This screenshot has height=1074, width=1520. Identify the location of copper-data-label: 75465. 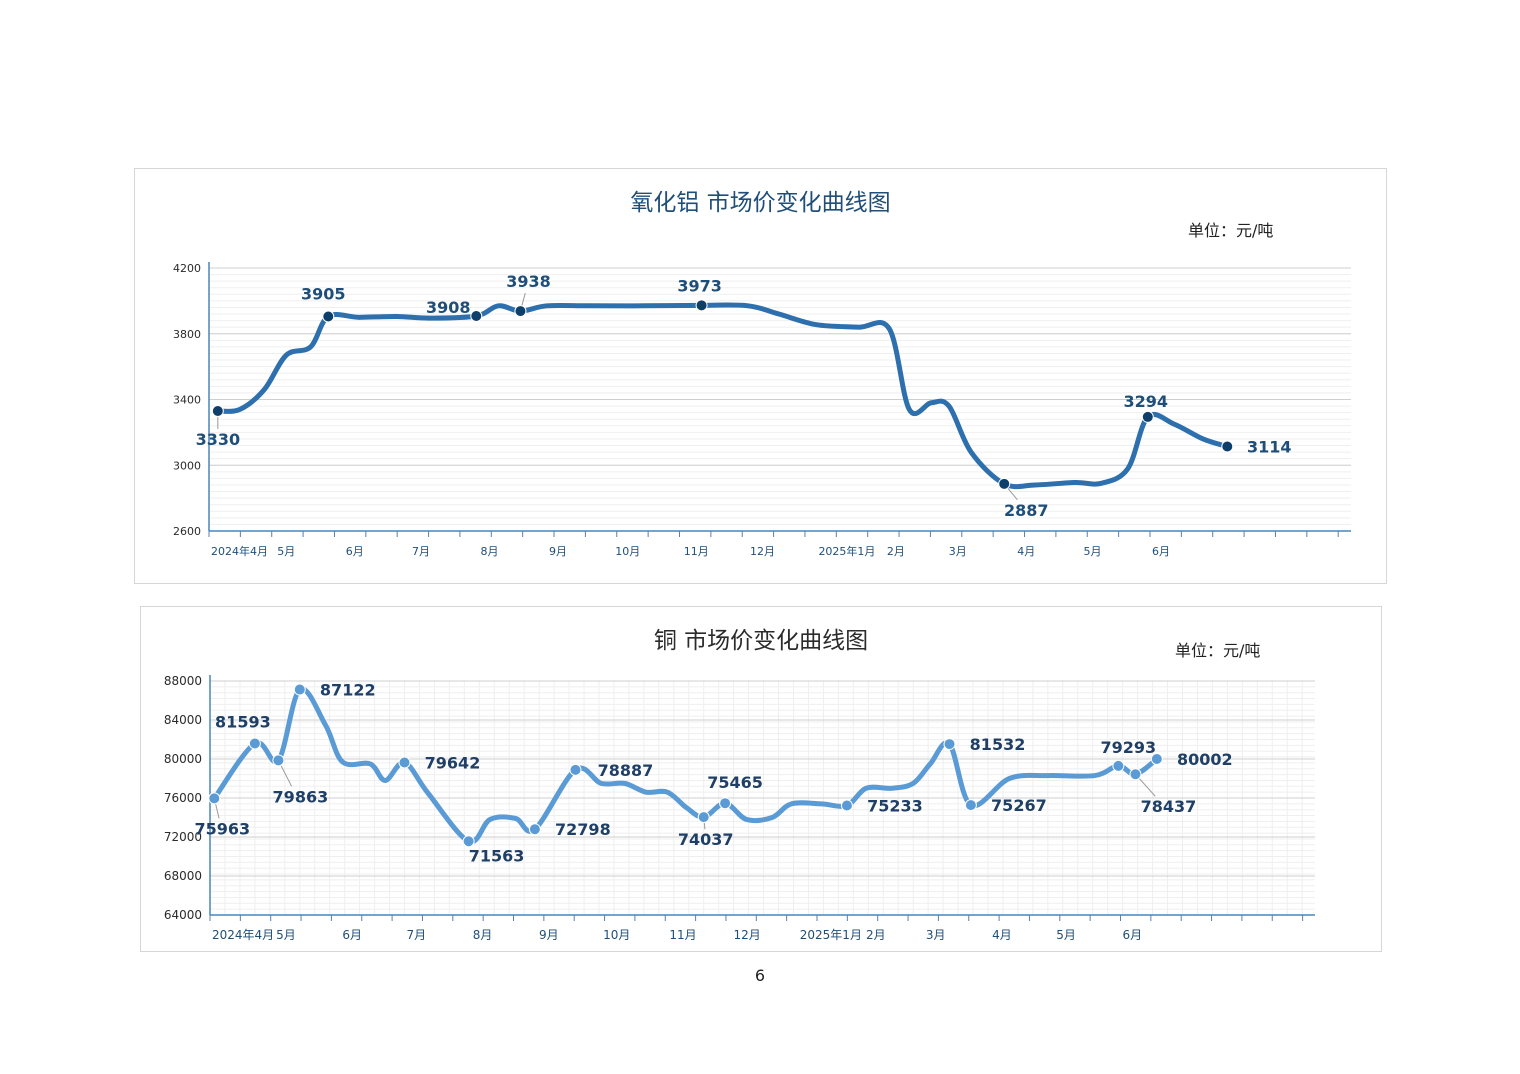
(735, 782).